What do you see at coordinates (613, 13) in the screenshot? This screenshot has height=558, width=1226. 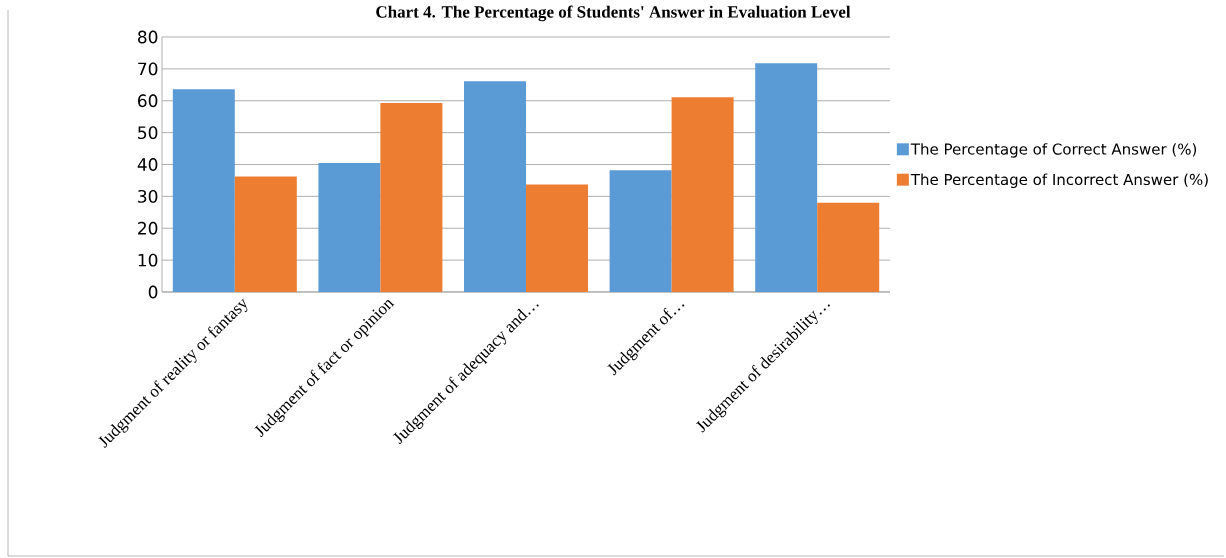 I see `chart-title: Chart 4. The Percentage of Students' Answer in Evaluation Level` at bounding box center [613, 13].